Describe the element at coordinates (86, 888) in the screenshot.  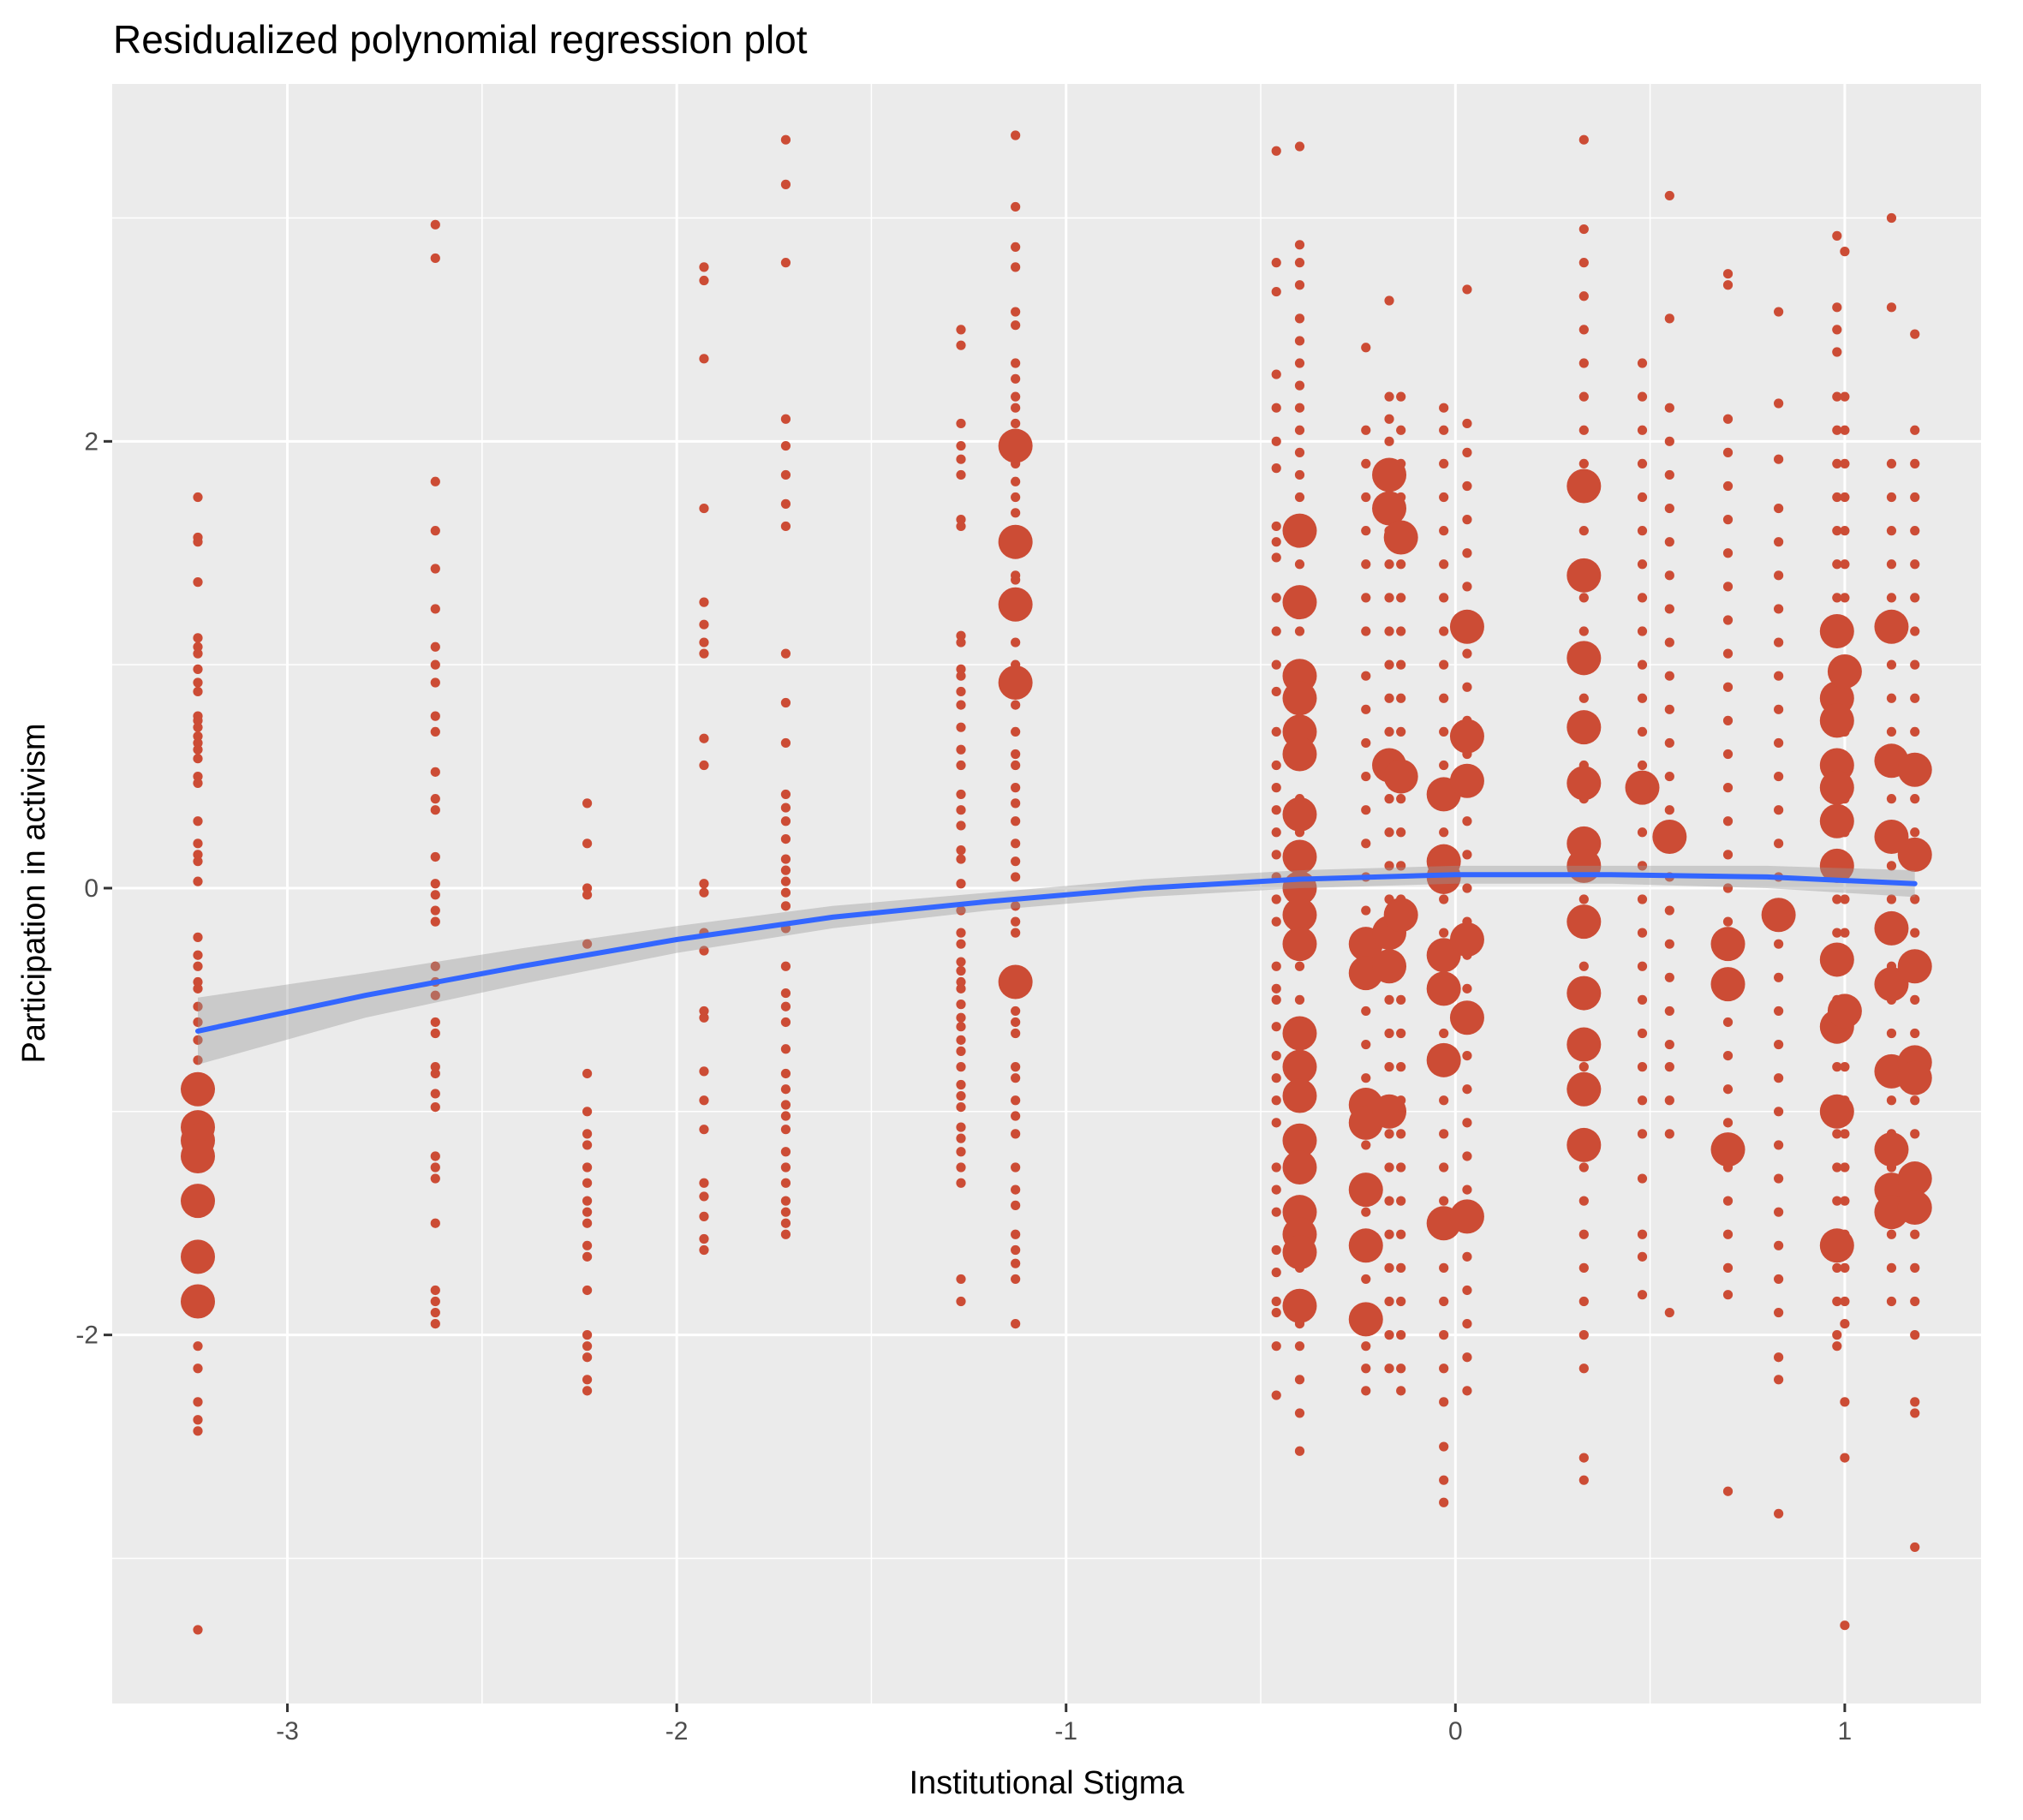
I see `y-tick-labels: -2 0 2` at that location.